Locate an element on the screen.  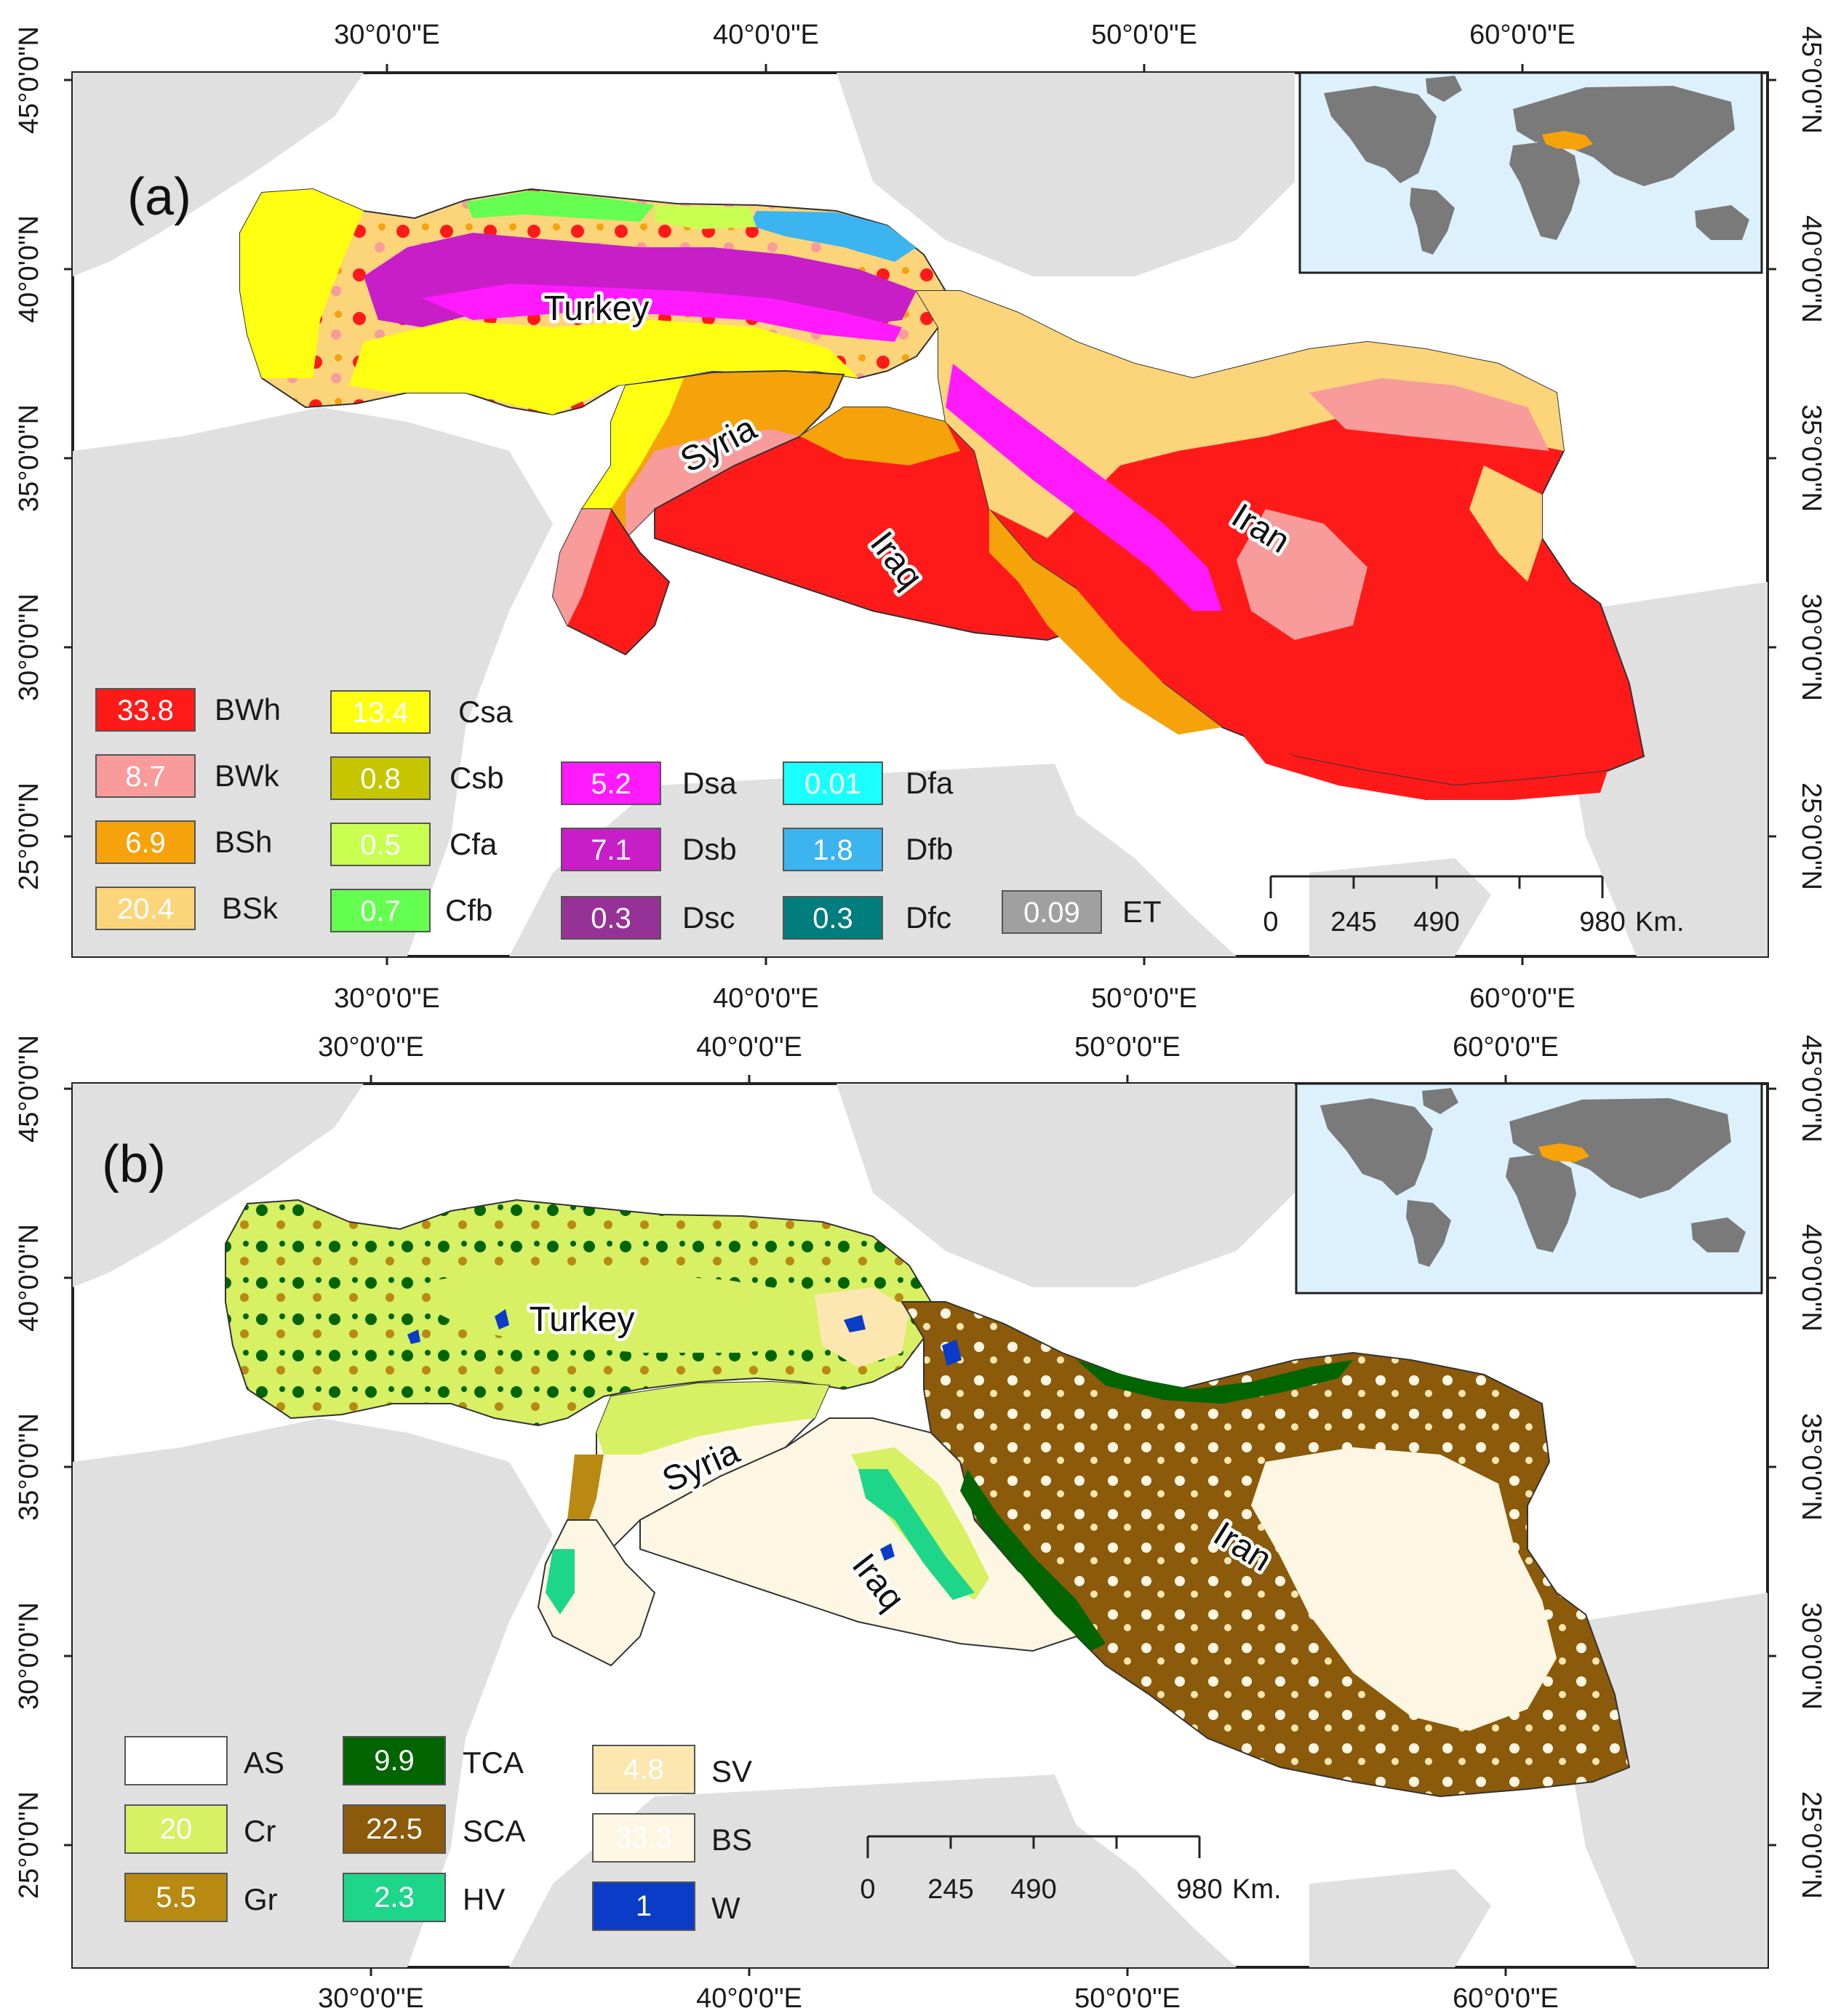
legend-item-et: 0.09 ET is located at coordinates (1082, 912).